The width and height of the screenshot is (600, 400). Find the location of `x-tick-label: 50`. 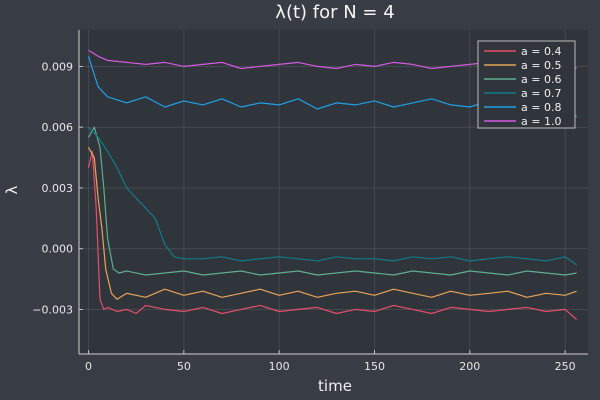

x-tick-label: 50 is located at coordinates (184, 366).